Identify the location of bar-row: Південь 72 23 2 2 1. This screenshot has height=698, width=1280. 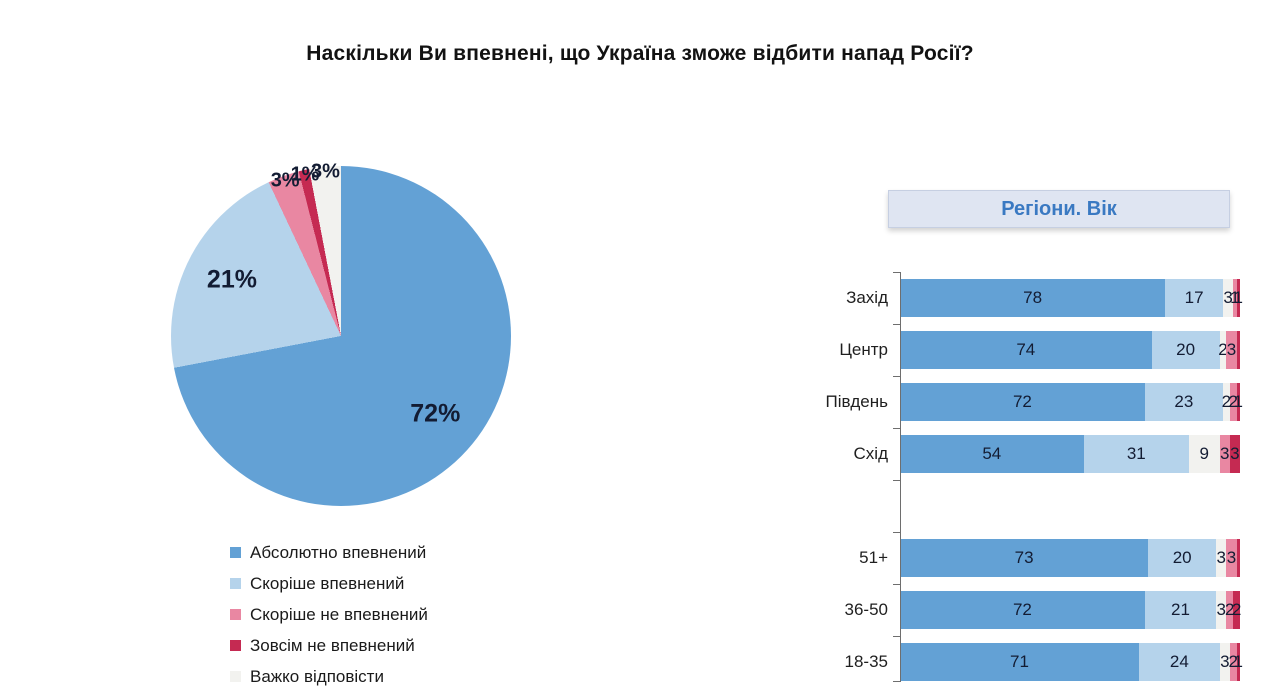
(1017, 402).